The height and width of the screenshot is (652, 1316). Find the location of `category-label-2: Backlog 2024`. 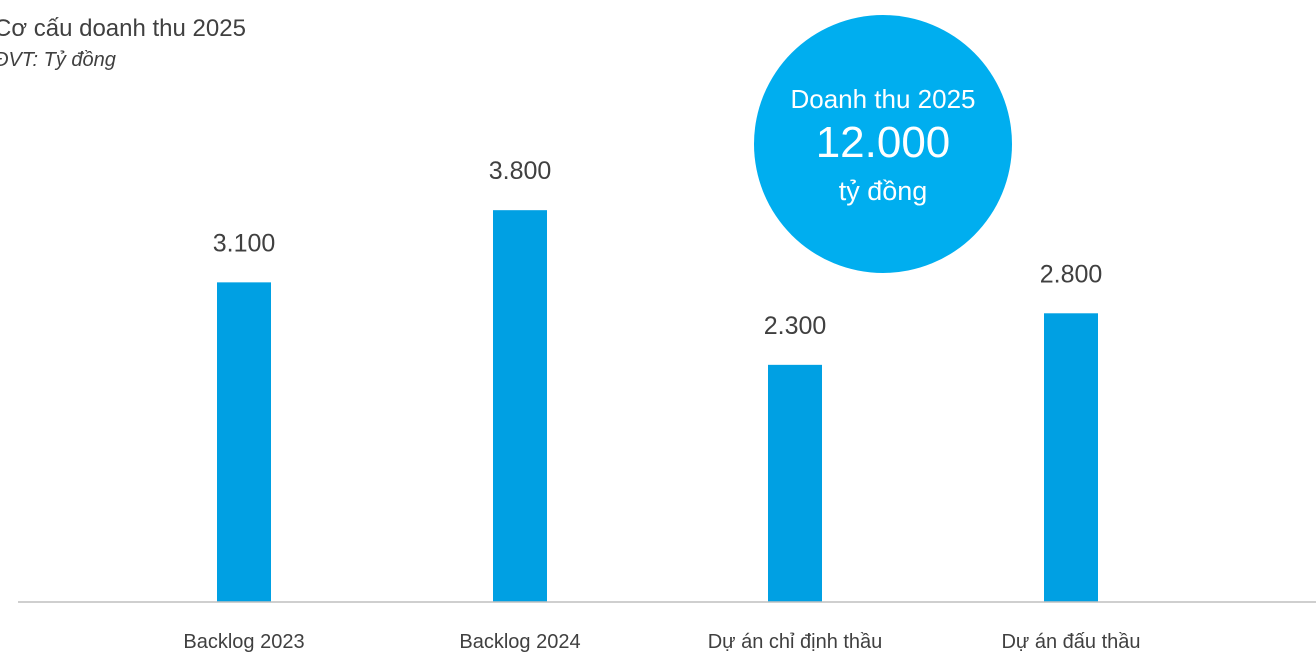

category-label-2: Backlog 2024 is located at coordinates (519, 641).